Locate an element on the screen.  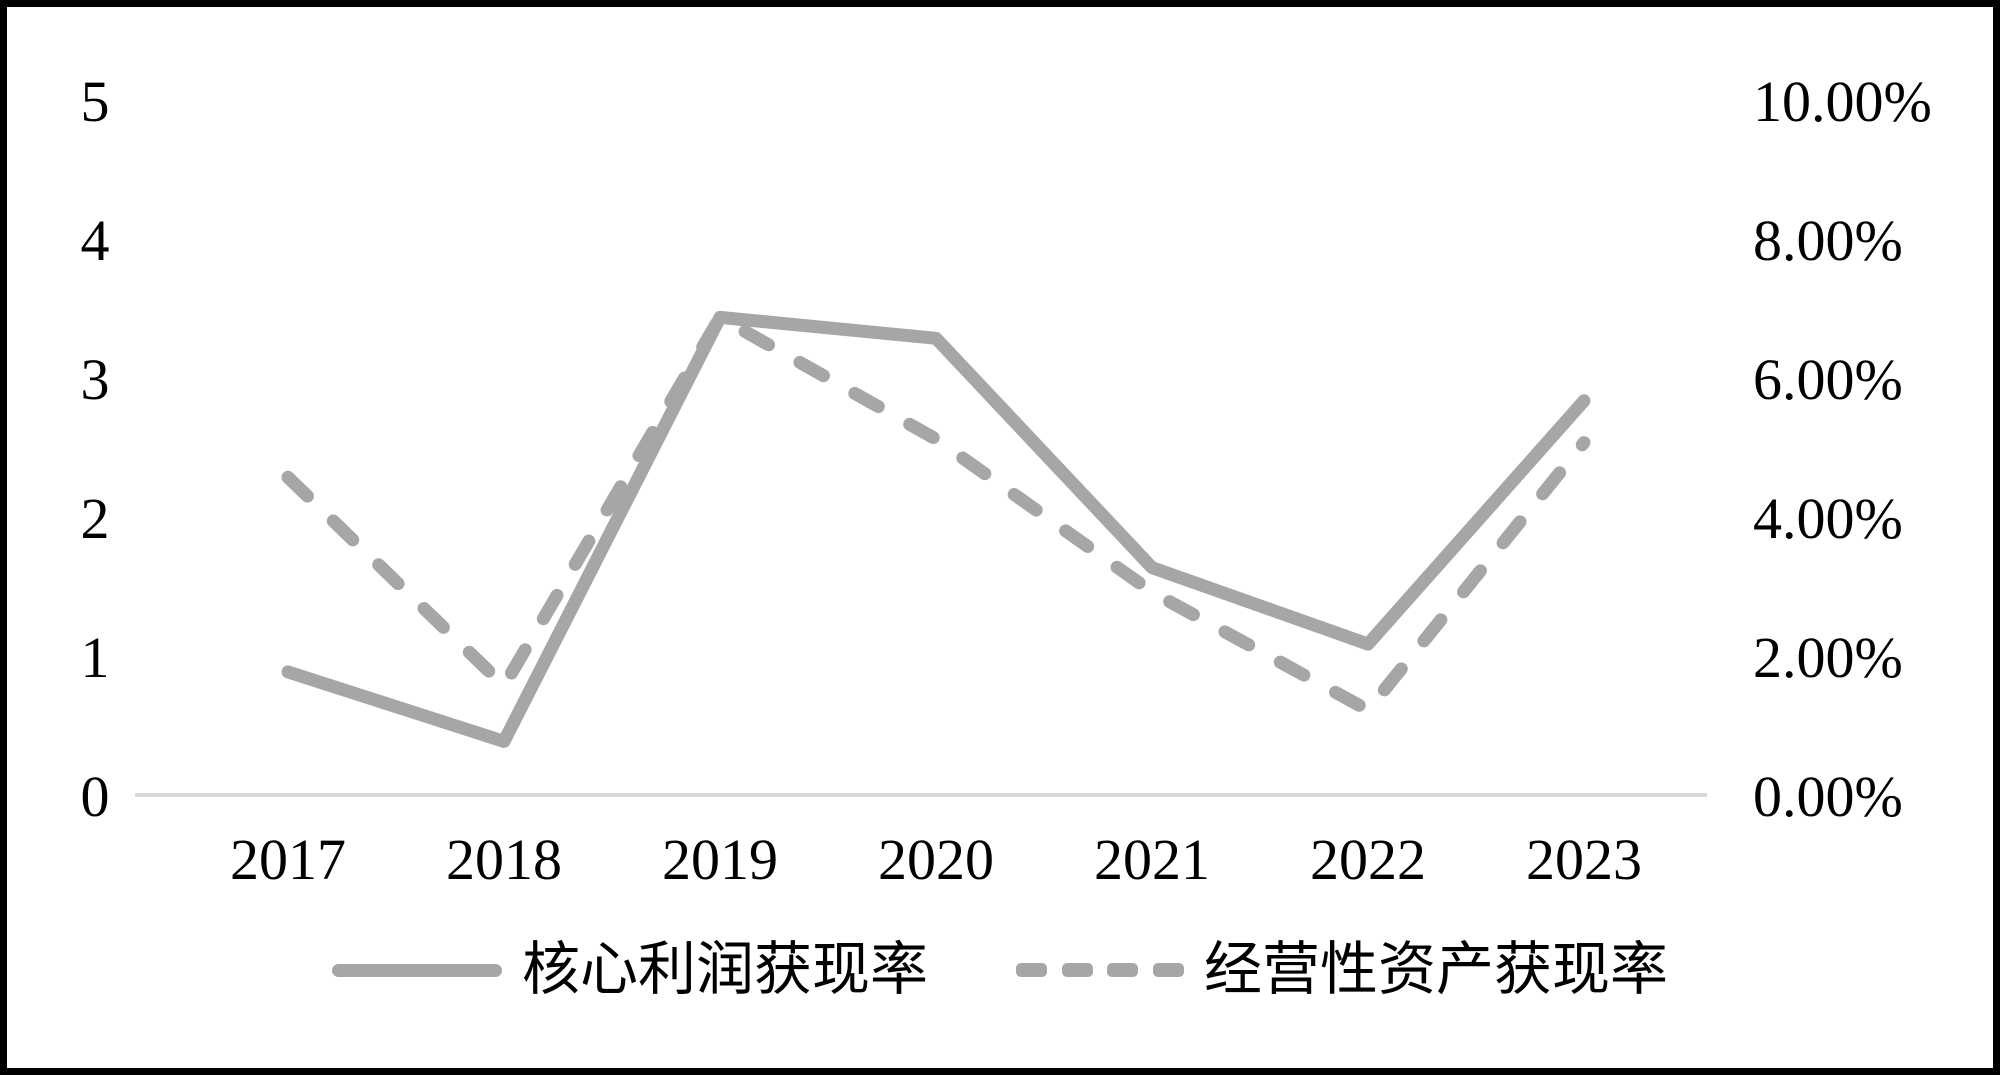
legend-item-core-profit: 核心利润获现率 is located at coordinates (629, 970).